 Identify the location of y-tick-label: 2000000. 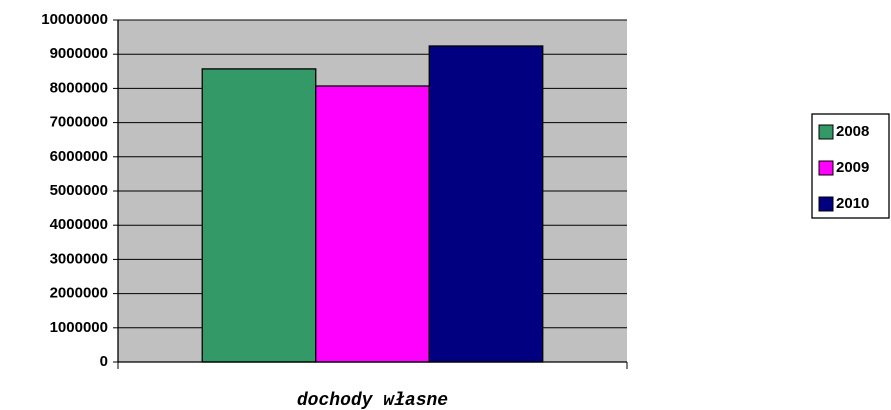
(79, 293).